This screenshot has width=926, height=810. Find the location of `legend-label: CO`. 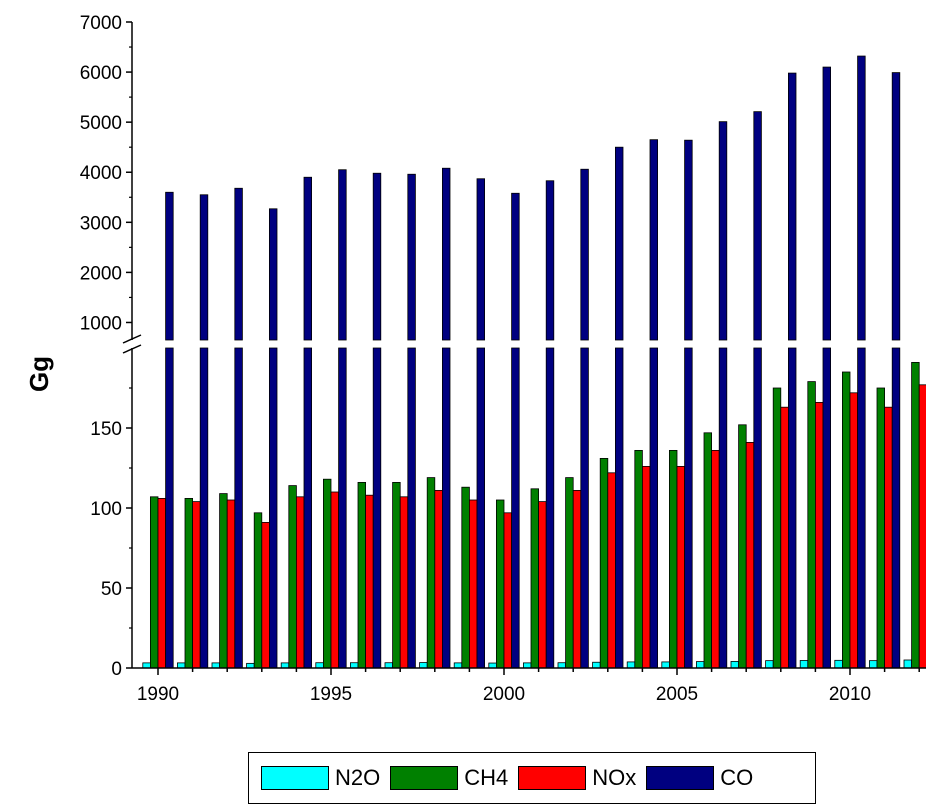

legend-label: CO is located at coordinates (737, 777).